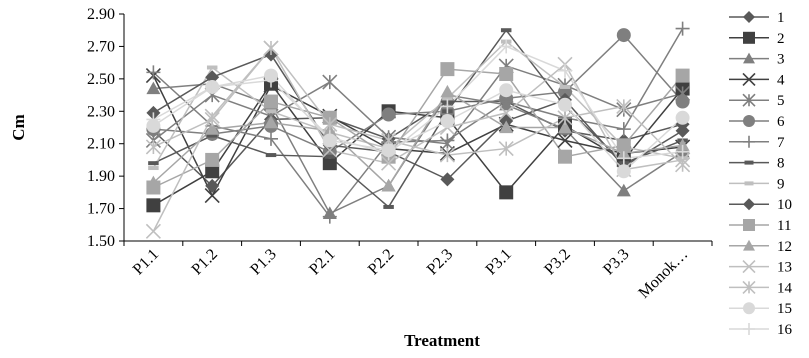  Describe the element at coordinates (784, 226) in the screenshot. I see `legend-label: 11` at that location.